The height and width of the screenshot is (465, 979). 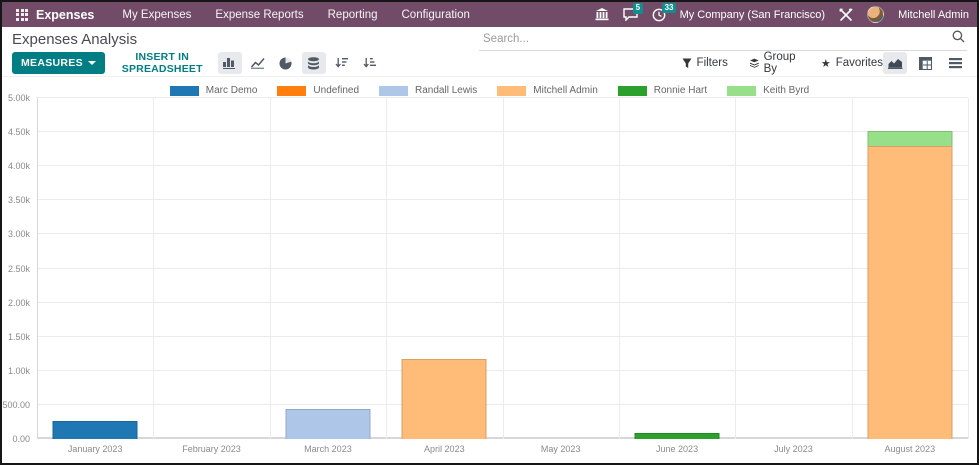 I want to click on chart-column: August 2023, so click(x=910, y=276).